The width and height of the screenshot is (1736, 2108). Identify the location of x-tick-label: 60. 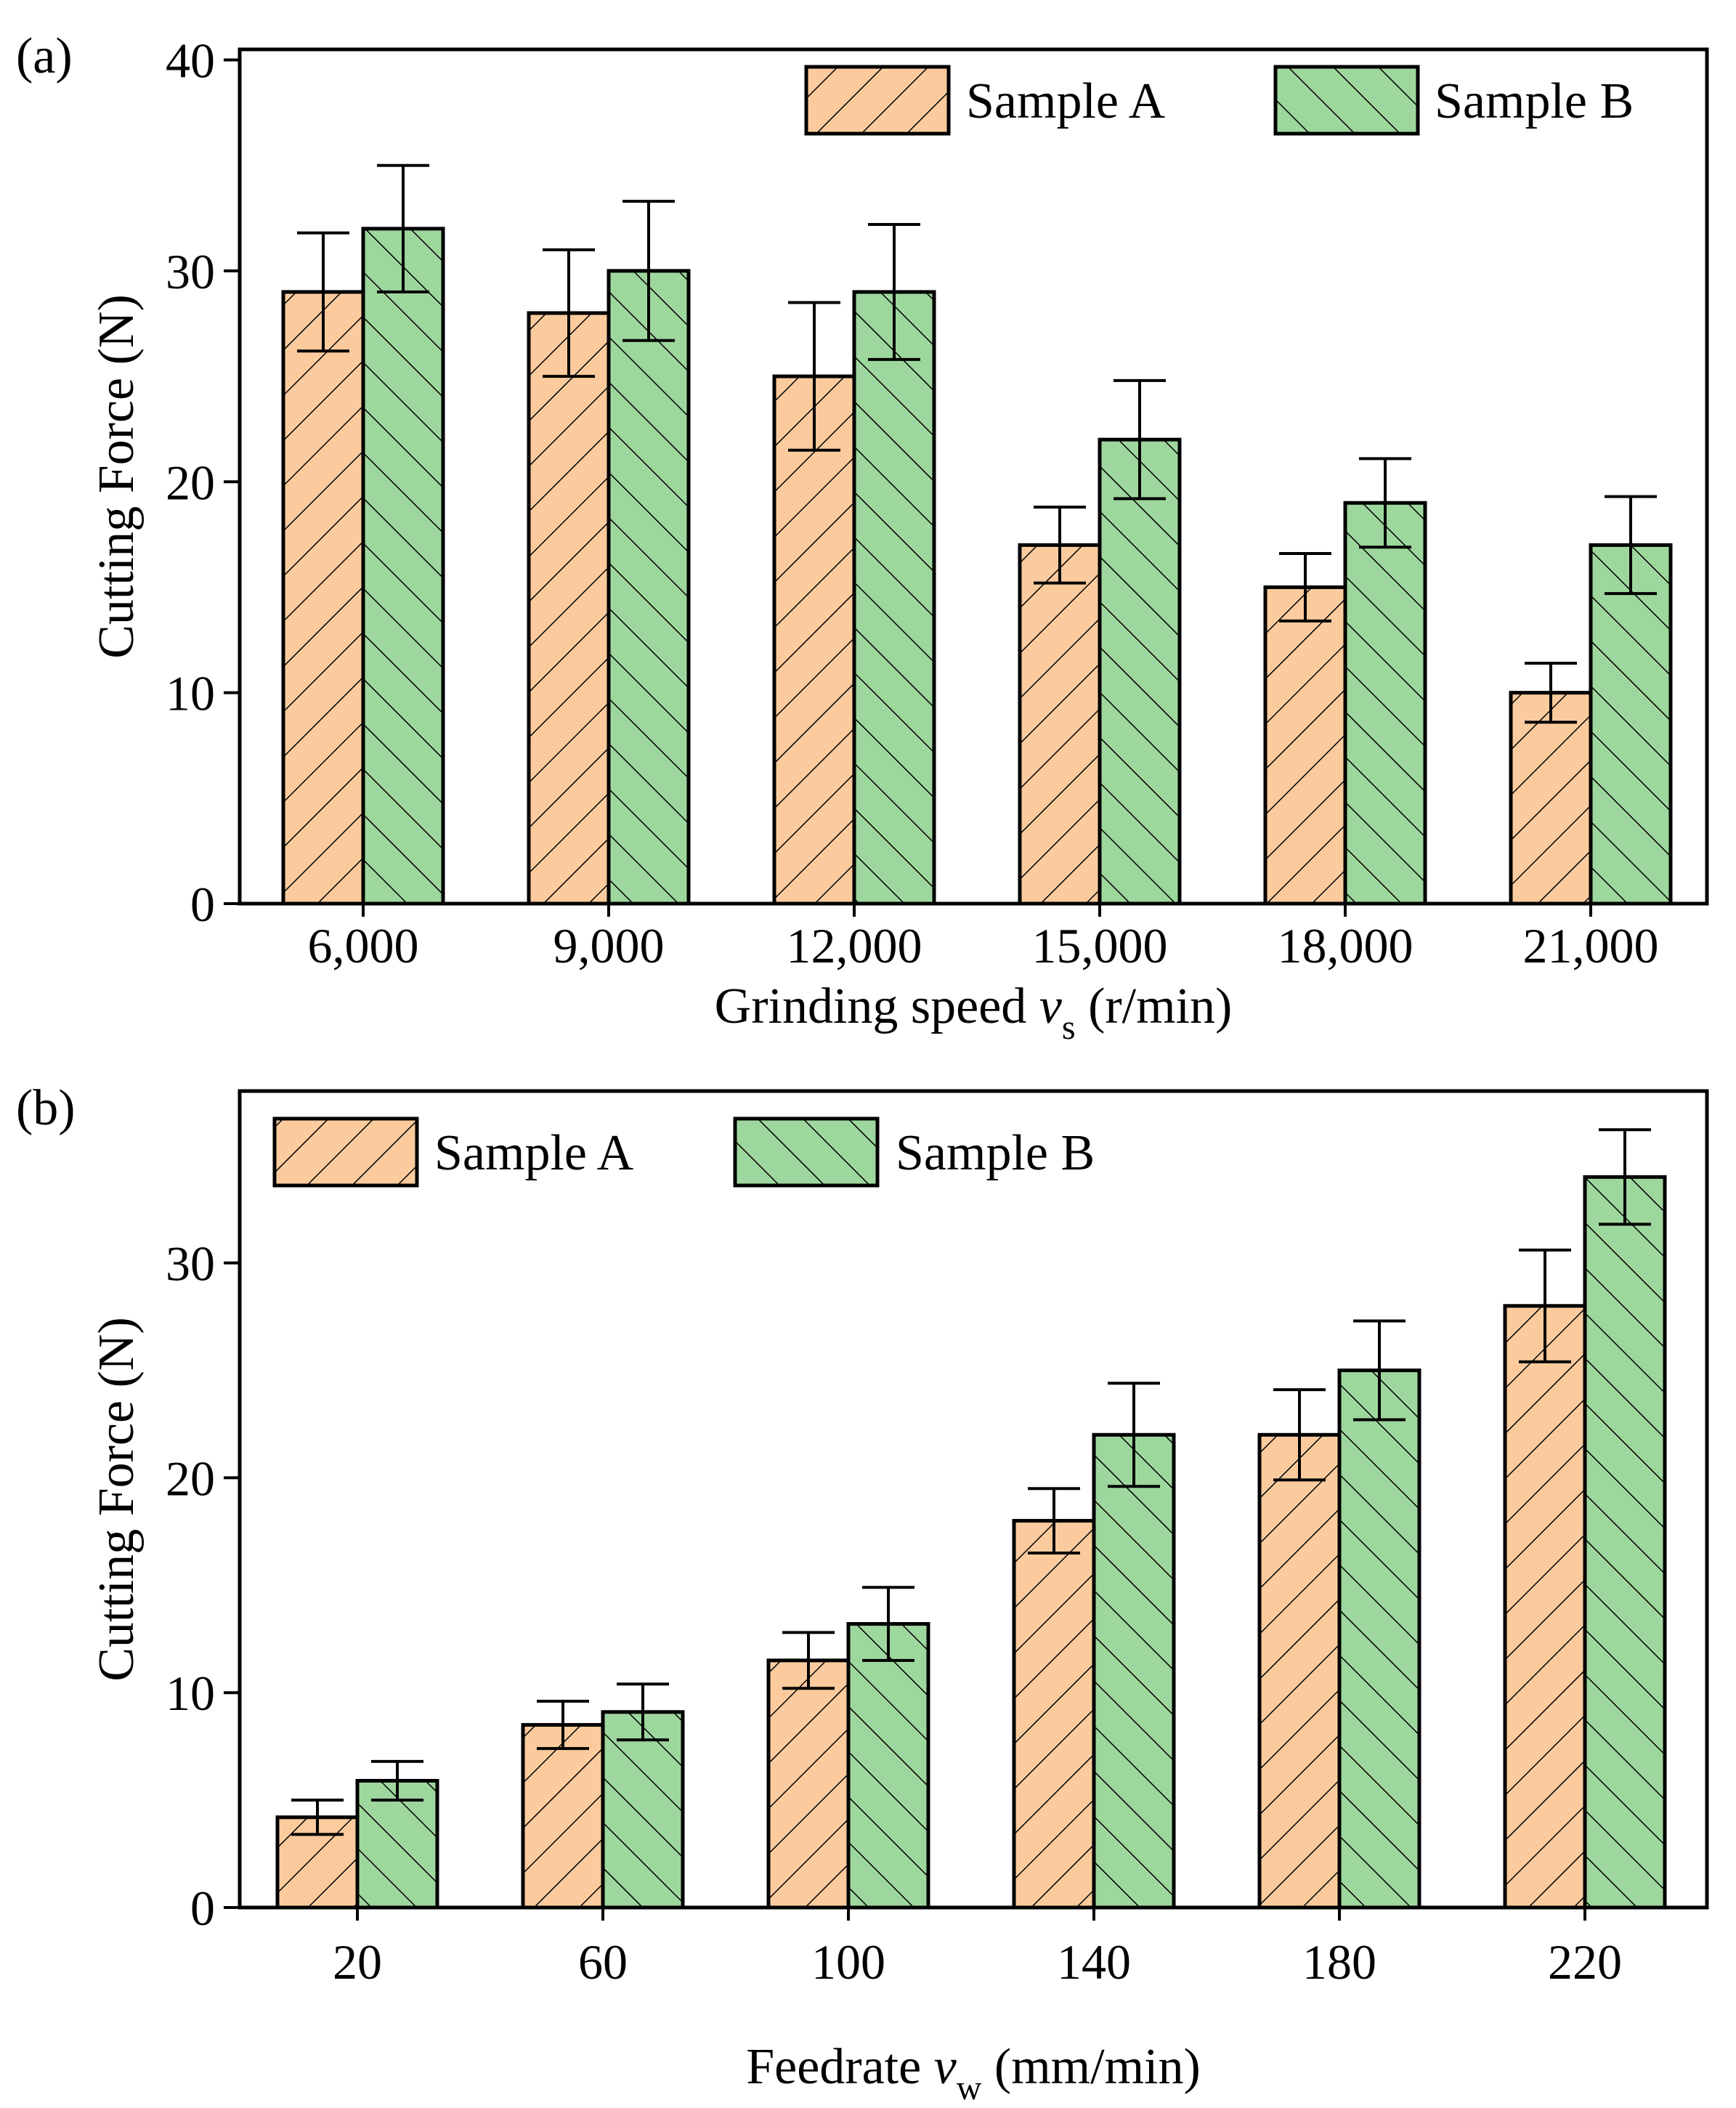
(603, 1962).